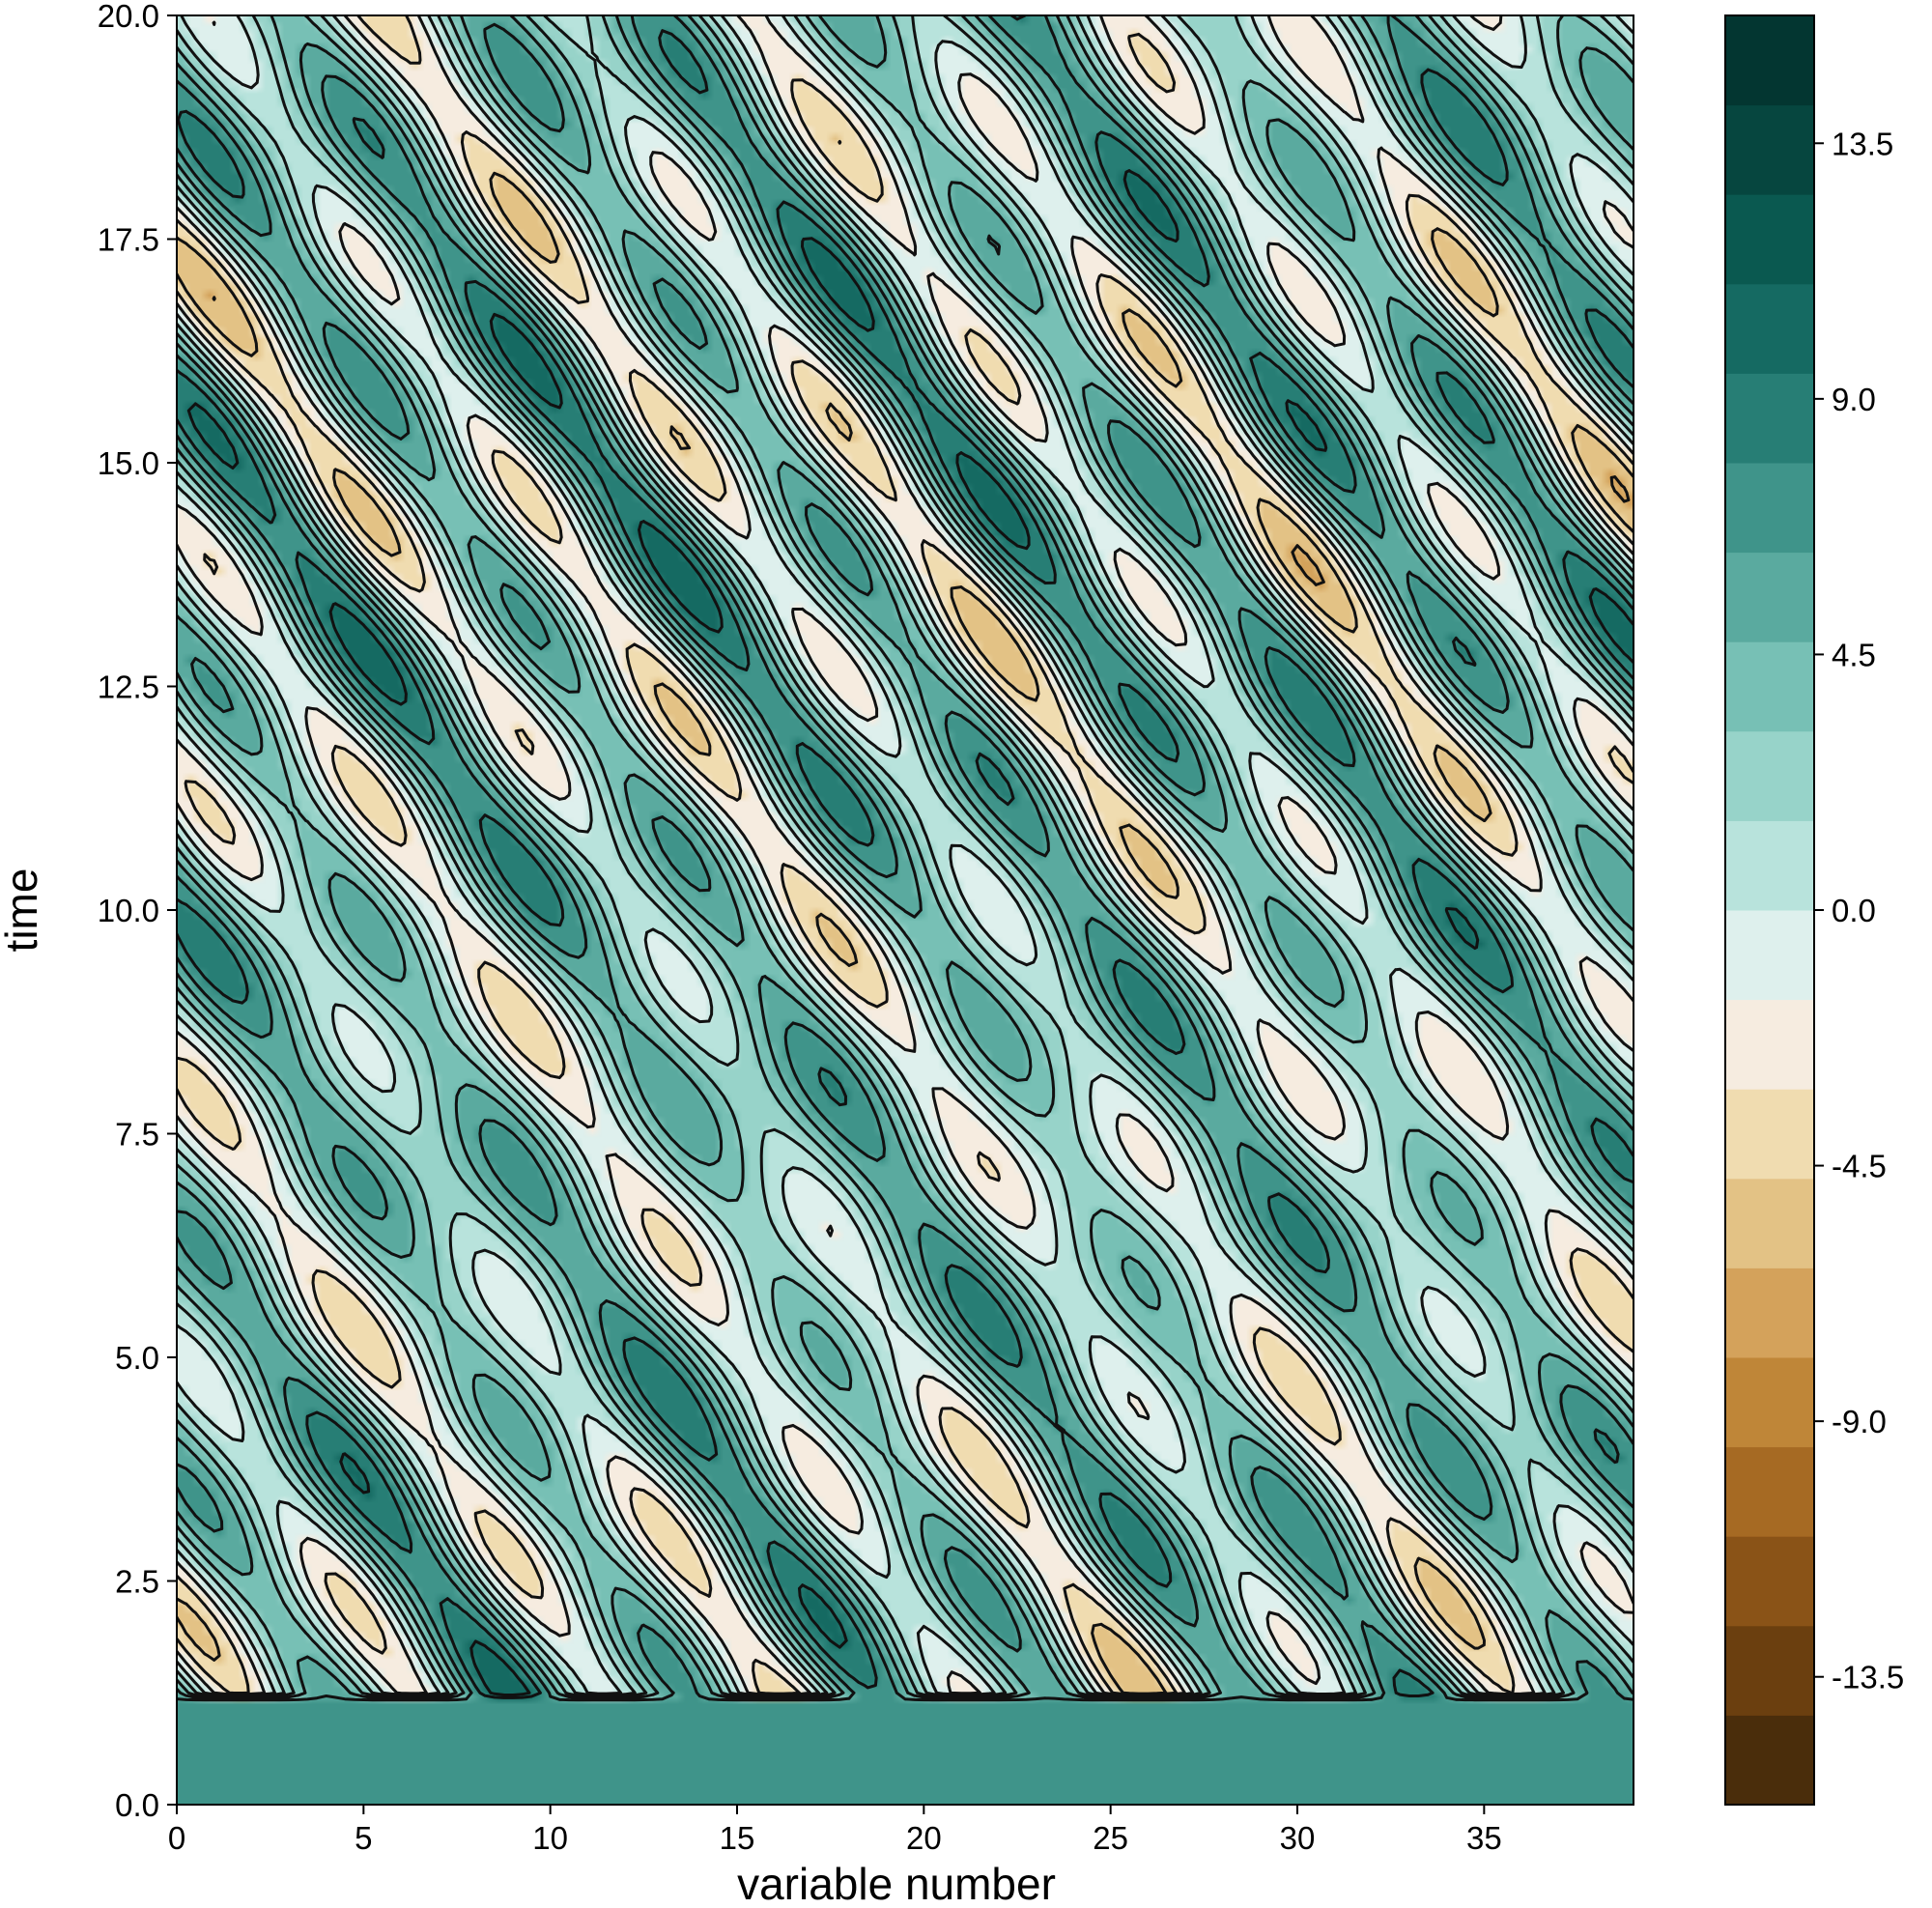 This screenshot has height=1908, width=1932. I want to click on y-tick-label: 17.5, so click(128, 240).